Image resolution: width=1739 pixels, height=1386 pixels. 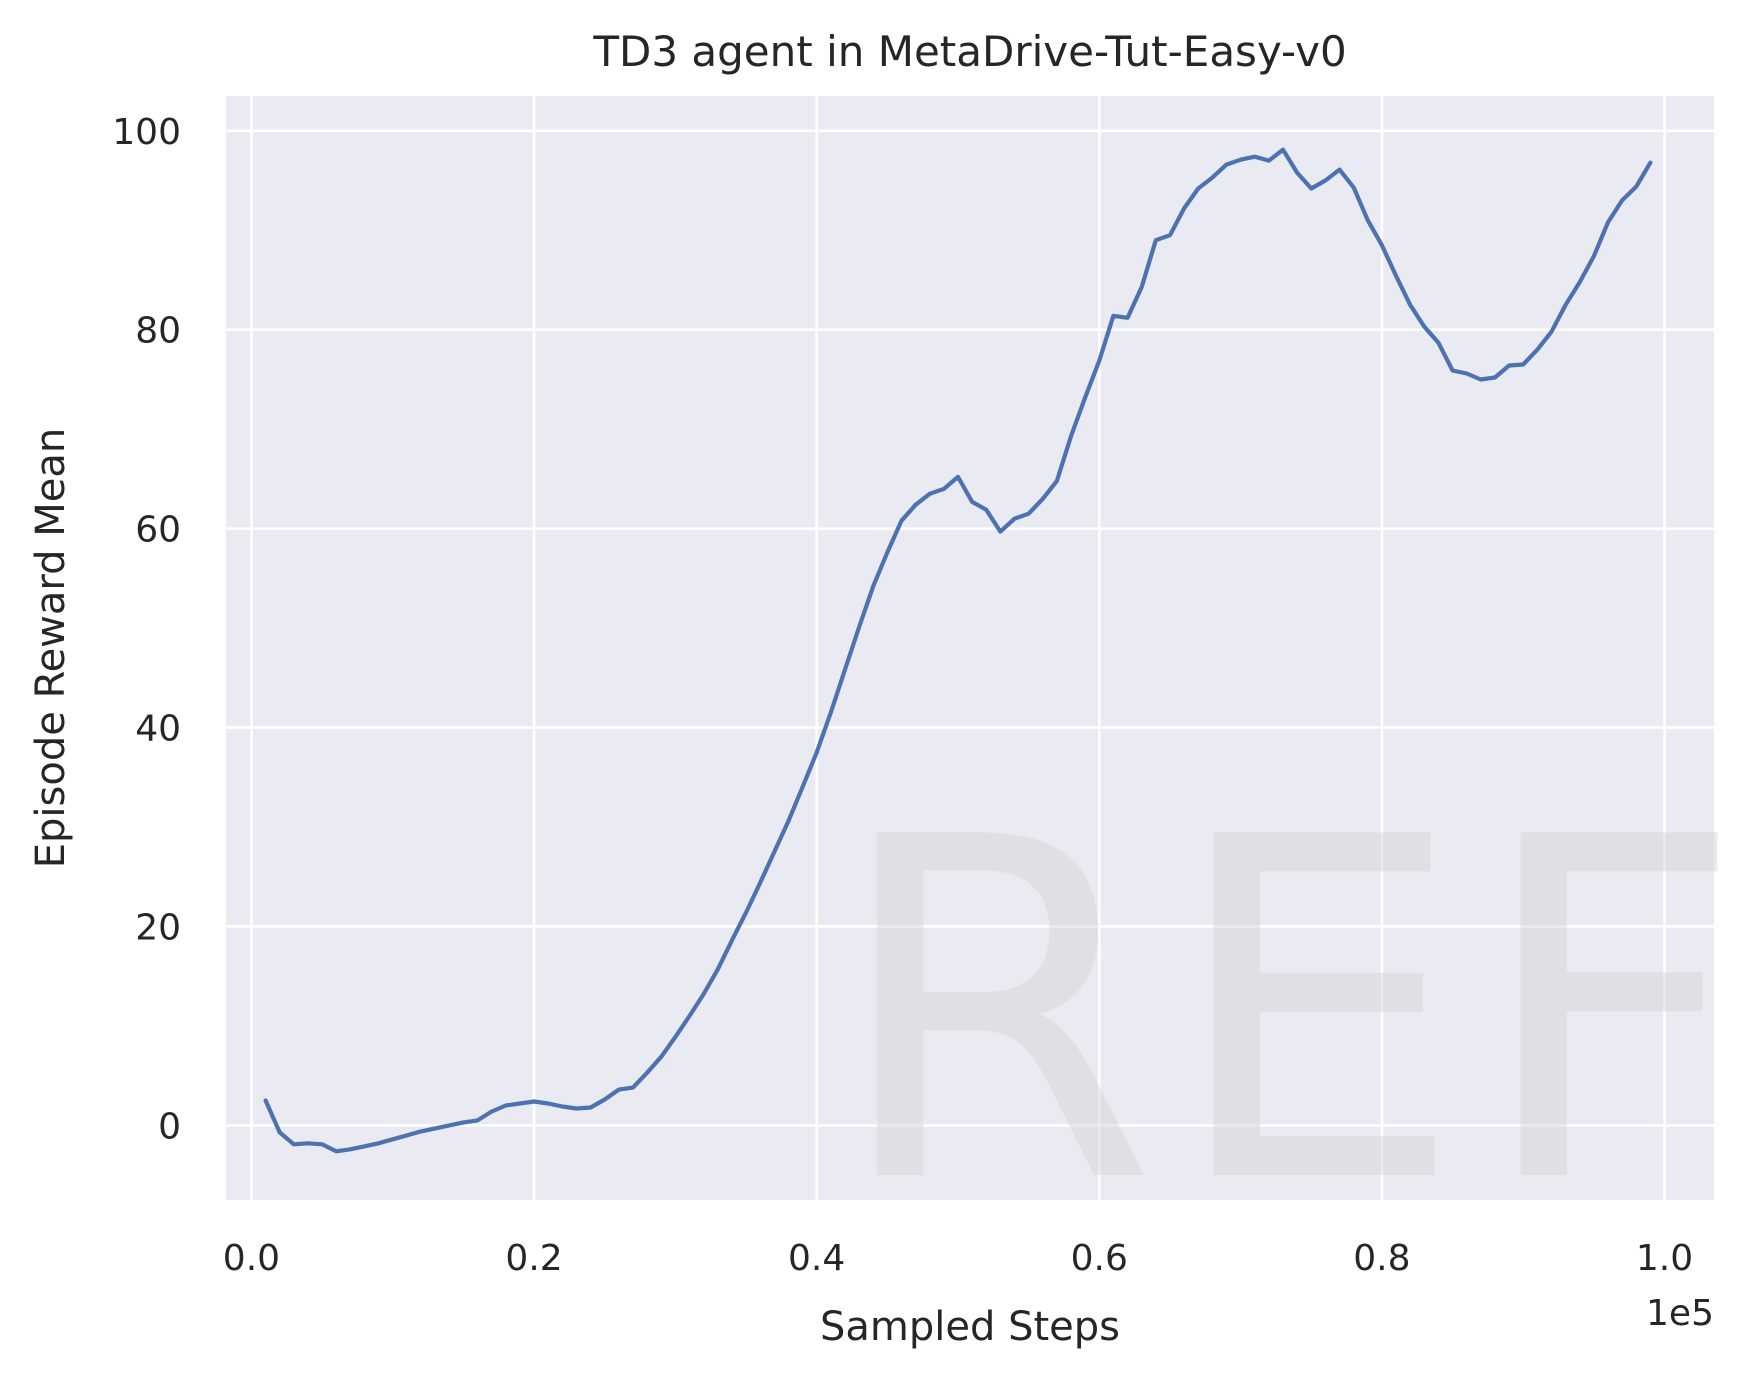 What do you see at coordinates (158, 530) in the screenshot?
I see `y-tick-label: 60` at bounding box center [158, 530].